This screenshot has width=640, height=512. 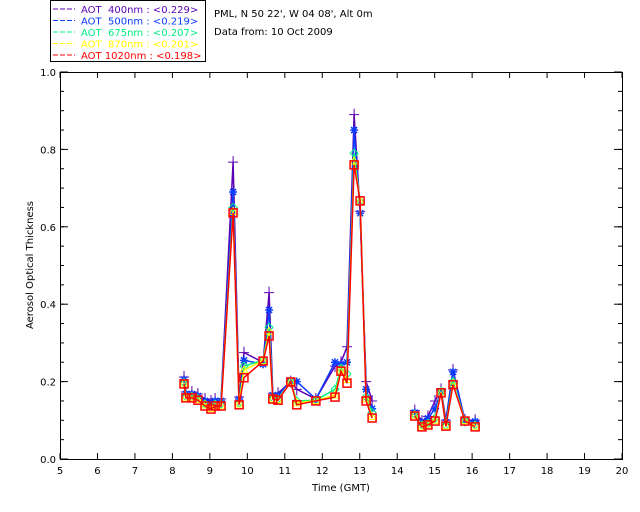 I want to click on legend-entry: AOT 1020nm : <0.198>, so click(x=141, y=56).